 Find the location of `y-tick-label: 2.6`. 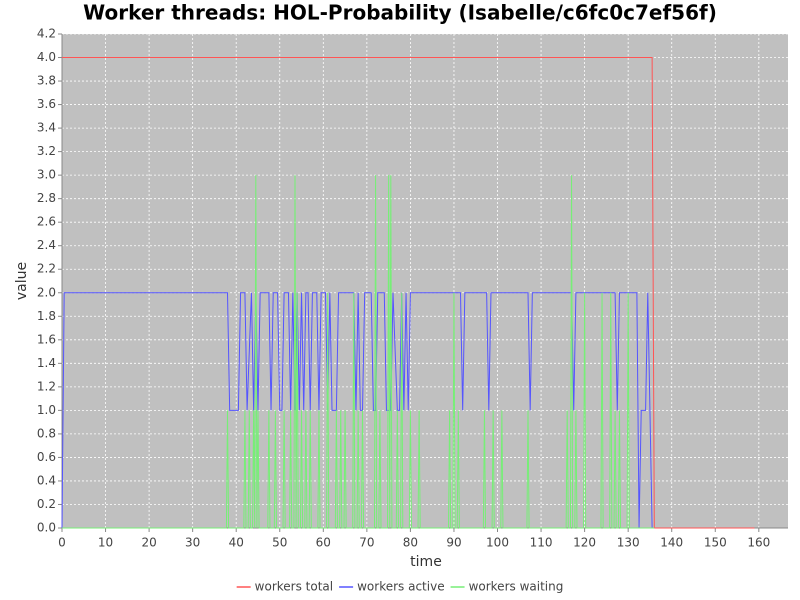

y-tick-label: 2.6 is located at coordinates (46, 222).